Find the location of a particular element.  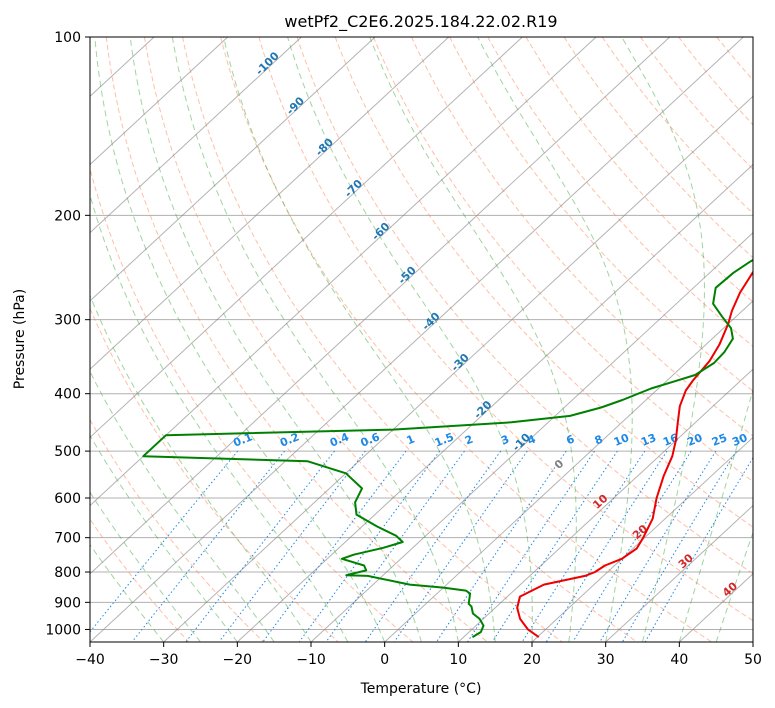

mixing-ratio-label: 1 is located at coordinates (411, 440).